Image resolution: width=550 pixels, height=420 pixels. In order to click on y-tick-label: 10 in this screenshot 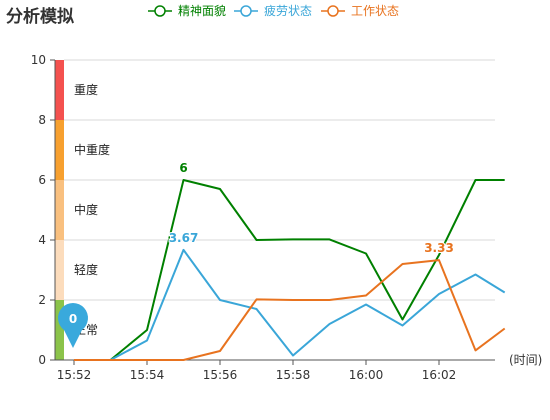, I will do `click(38, 60)`.